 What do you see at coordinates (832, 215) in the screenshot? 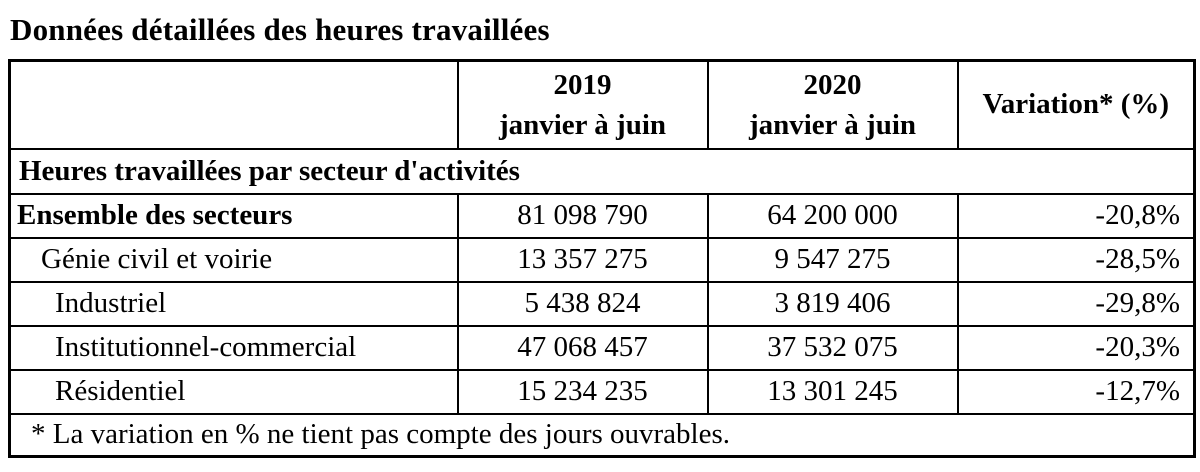
I see `value-2020: 64 200 000` at bounding box center [832, 215].